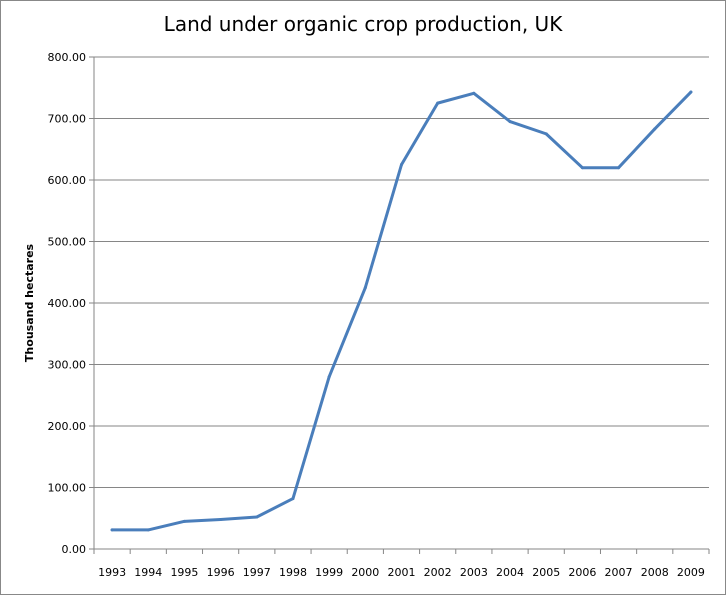 This screenshot has height=595, width=726. Describe the element at coordinates (67, 180) in the screenshot. I see `y-tick-label: 600.00` at that location.